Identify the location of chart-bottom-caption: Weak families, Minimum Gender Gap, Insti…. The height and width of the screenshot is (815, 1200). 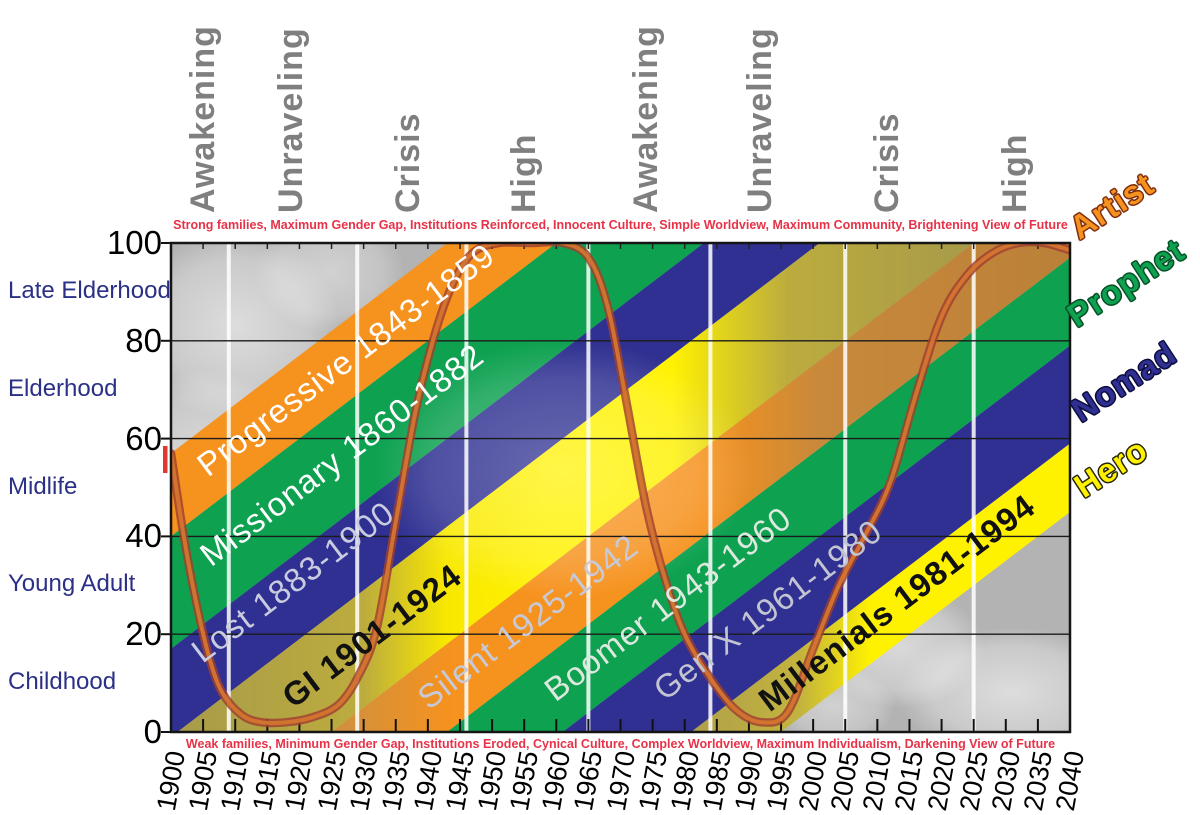
(620, 744).